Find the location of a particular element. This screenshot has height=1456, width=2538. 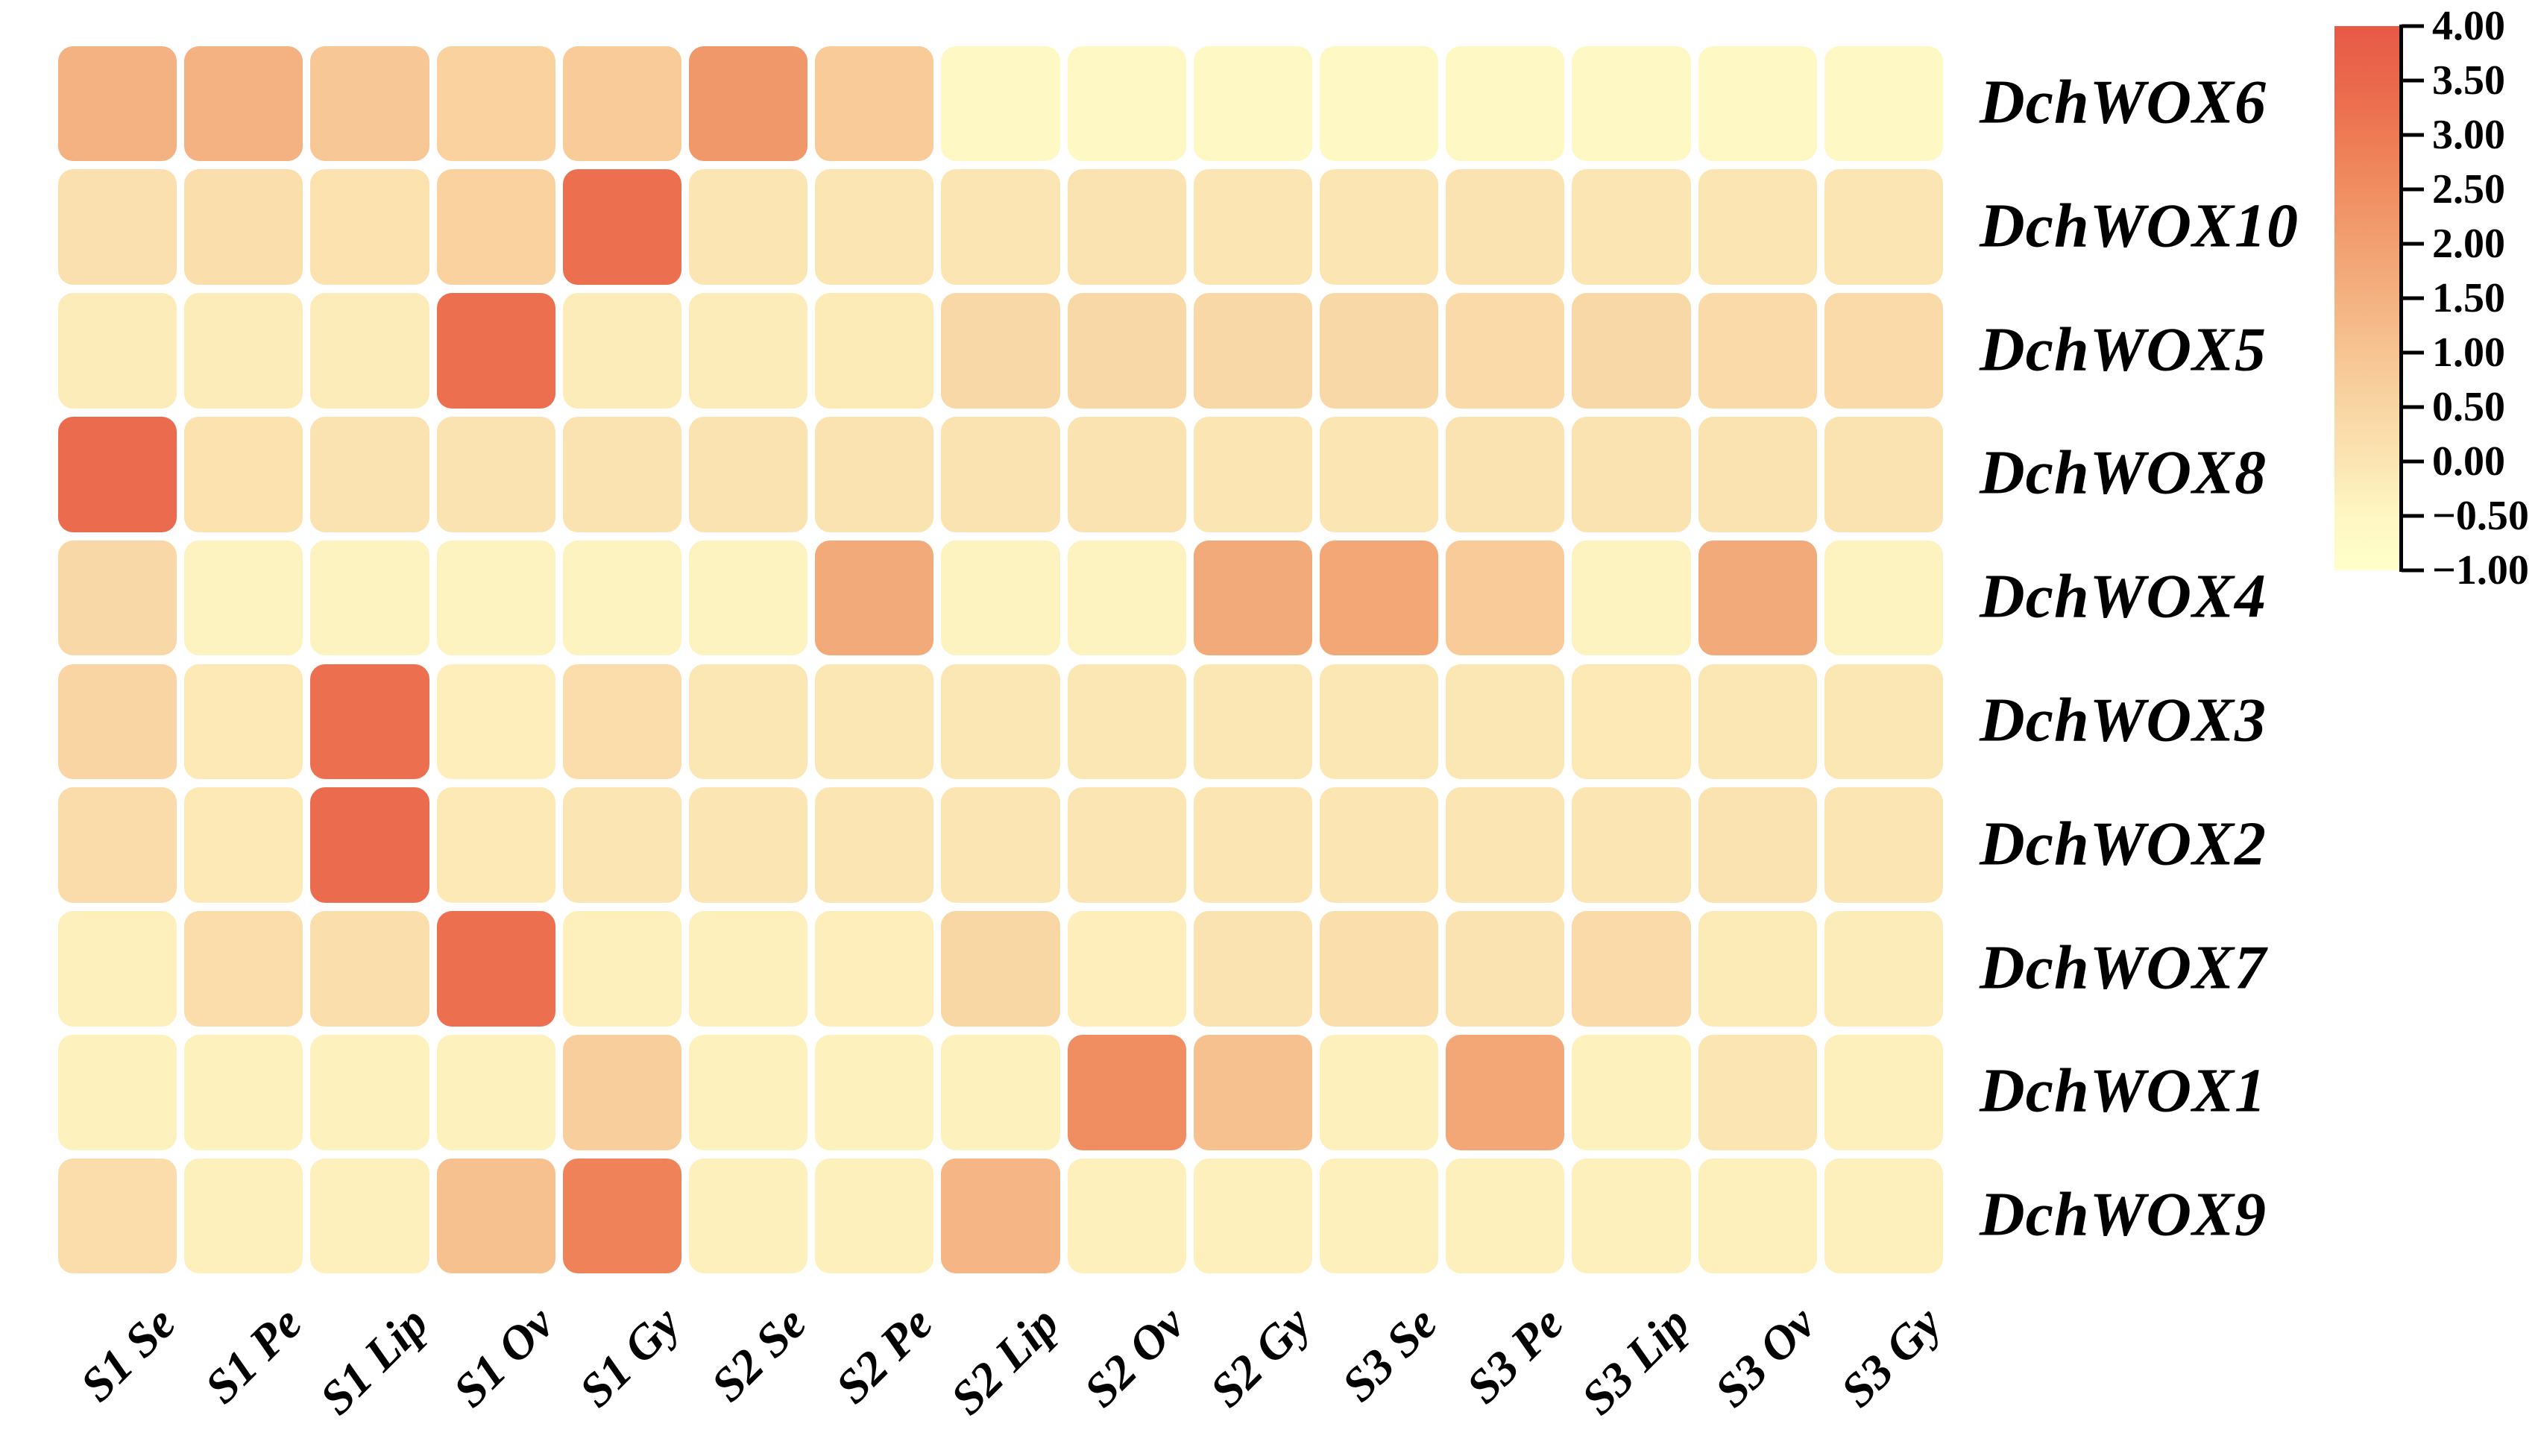

colorbar-tick-label: −0.50 is located at coordinates (2480, 516).